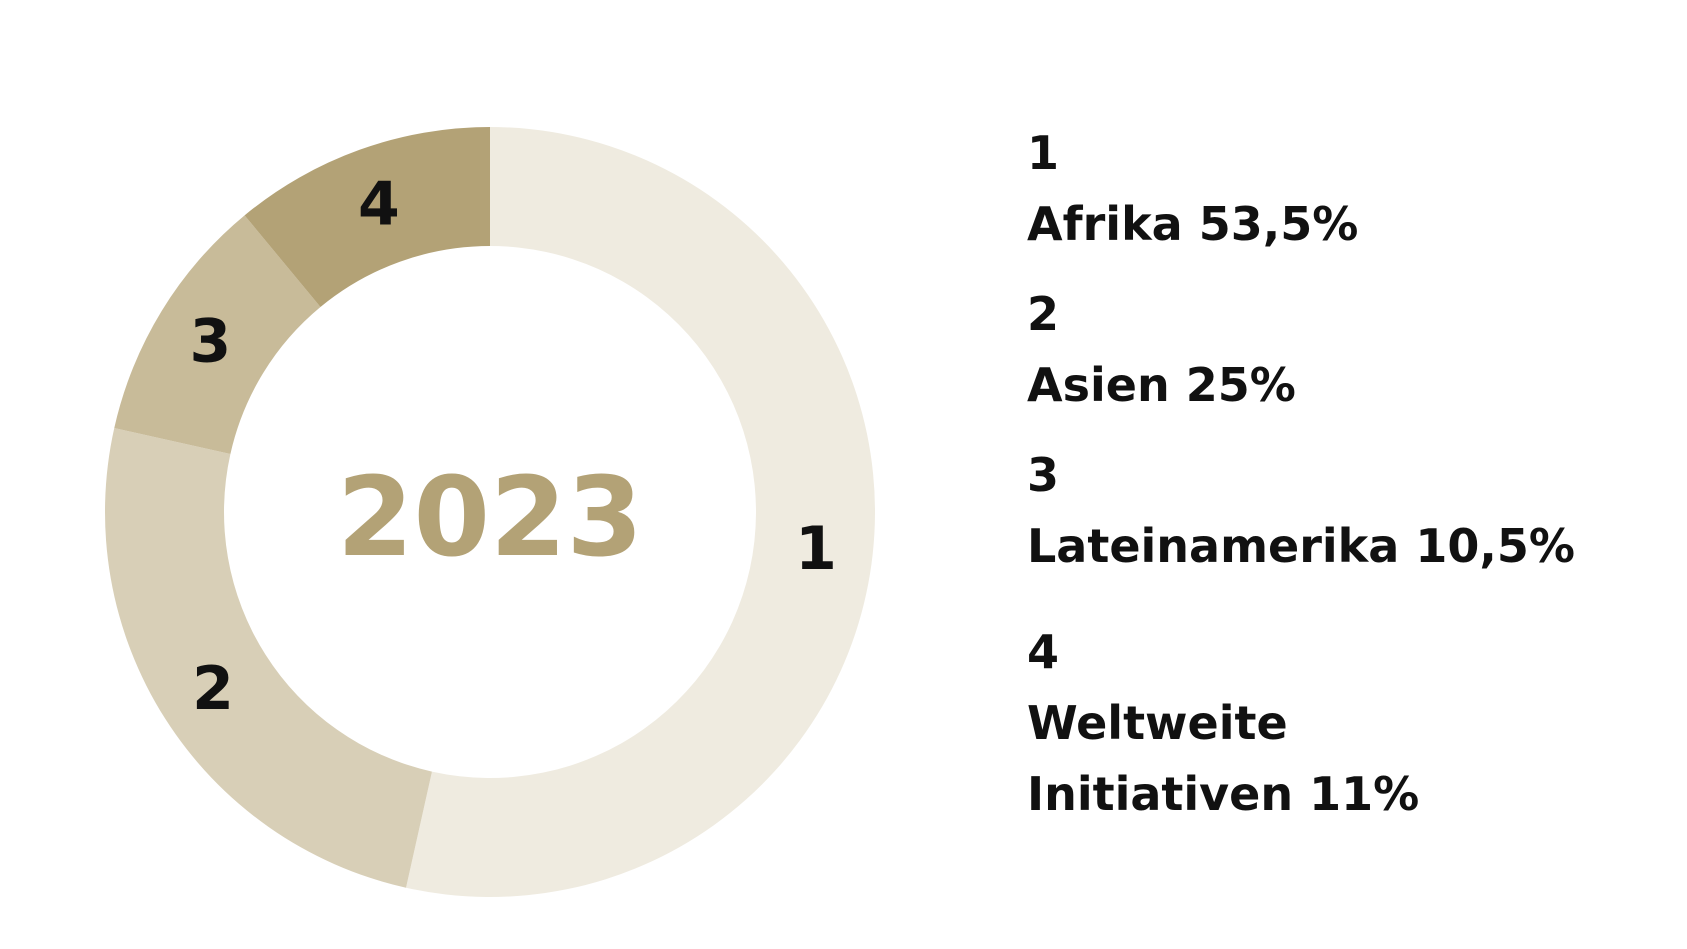  What do you see at coordinates (1043, 652) in the screenshot?
I see `legend-number: 4` at bounding box center [1043, 652].